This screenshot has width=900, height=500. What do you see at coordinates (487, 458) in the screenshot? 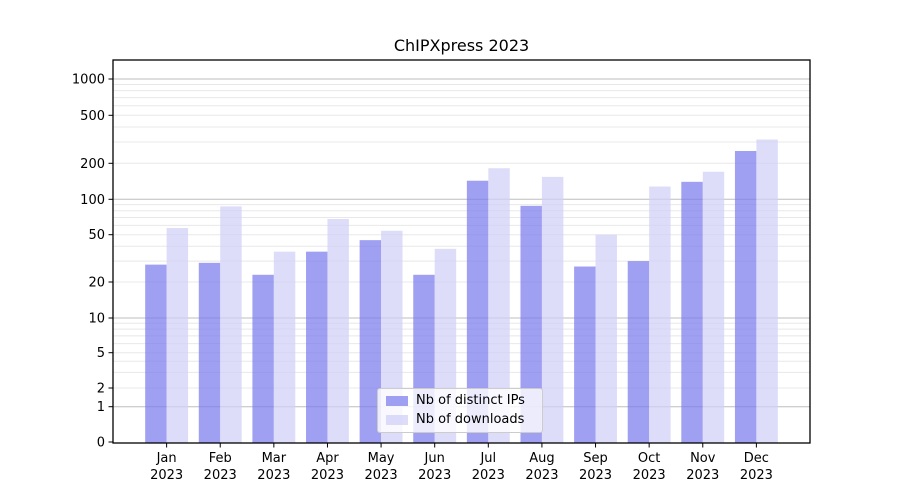
I see `x-tick-label-month: Jul` at bounding box center [487, 458].